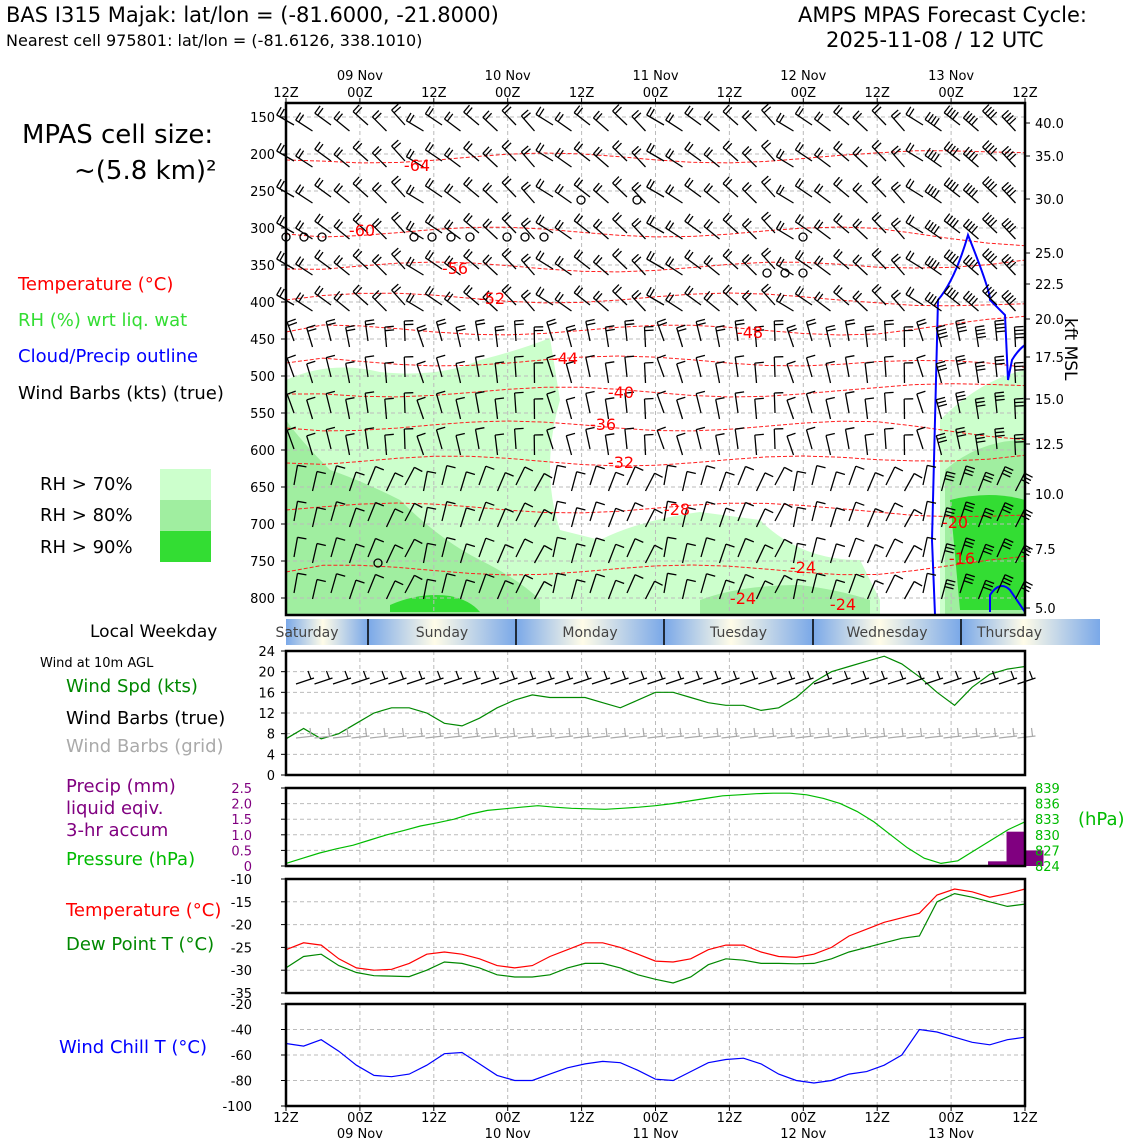  What do you see at coordinates (262, 562) in the screenshot?
I see `pressure-tick-label: 750` at bounding box center [262, 562].